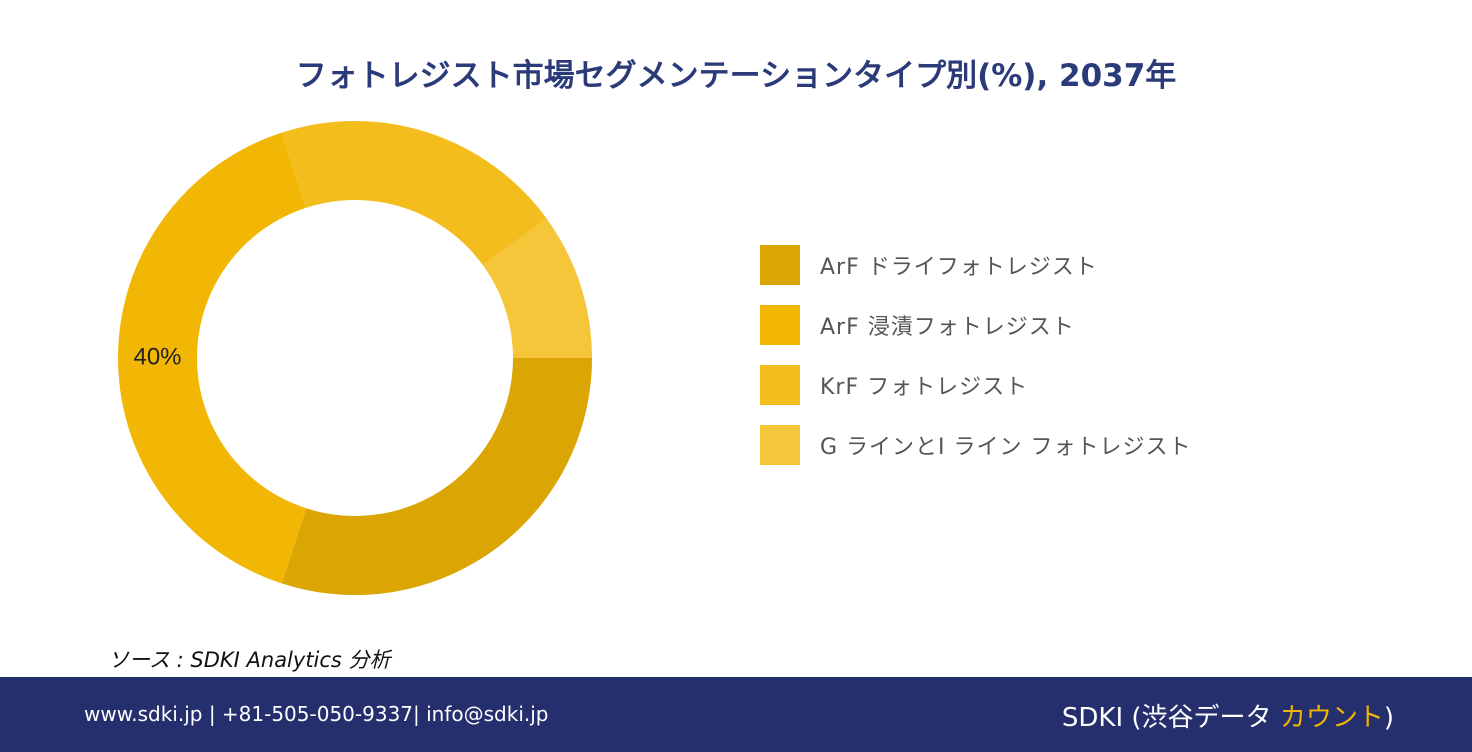 This screenshot has height=752, width=1472. I want to click on slice-data-label: 40%, so click(157, 356).